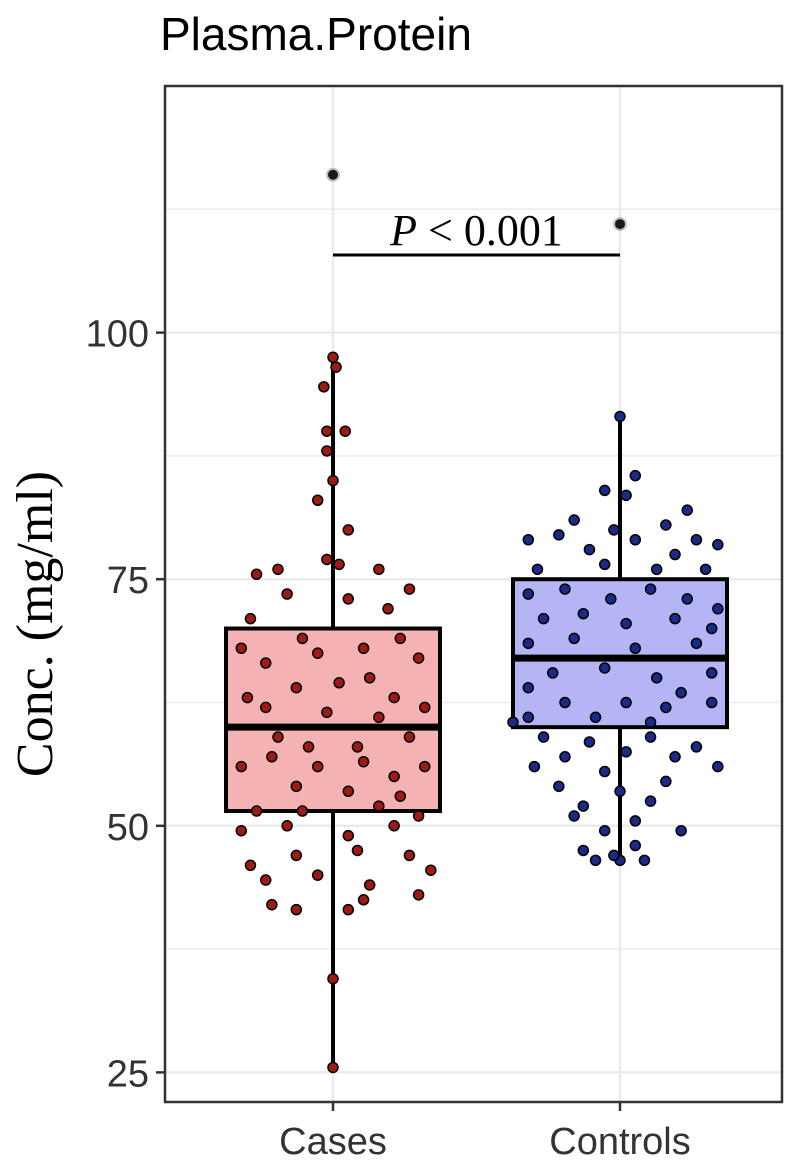  Describe the element at coordinates (316, 34) in the screenshot. I see `chart-title: Plasma.Protein` at that location.